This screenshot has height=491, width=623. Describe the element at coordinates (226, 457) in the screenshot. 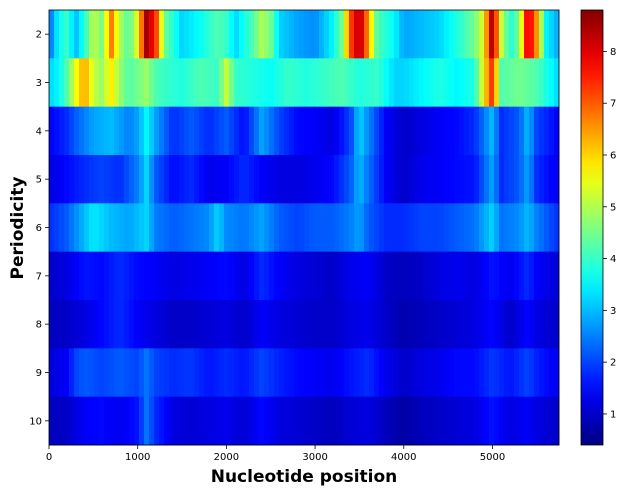

I see `x-tick-label: 2000` at that location.